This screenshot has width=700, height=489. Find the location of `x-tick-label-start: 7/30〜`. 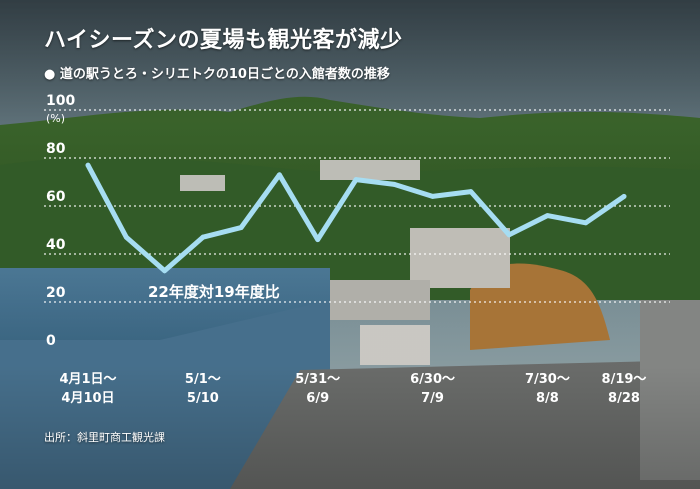

x-tick-label-start: 7/30〜 is located at coordinates (547, 379).